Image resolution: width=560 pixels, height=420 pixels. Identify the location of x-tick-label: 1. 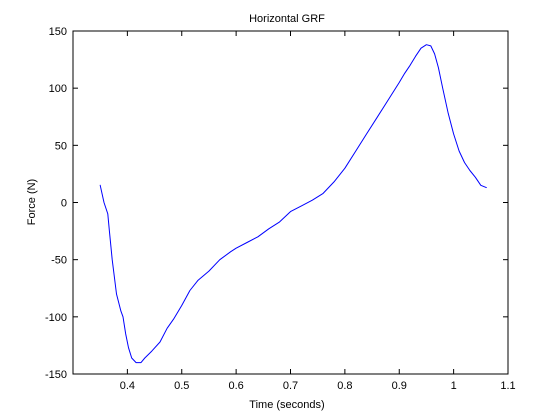
(454, 386).